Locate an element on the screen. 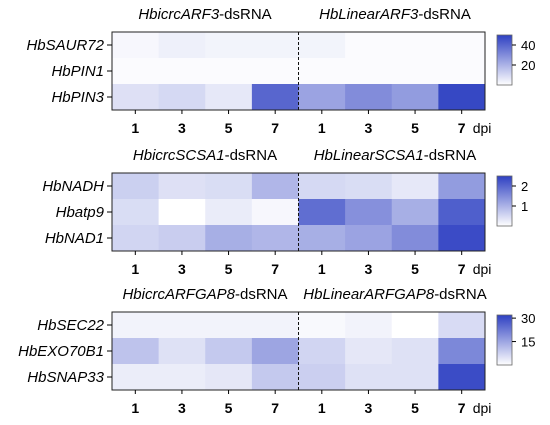 This screenshot has width=550, height=425. colorbar-tick-label: 1 is located at coordinates (524, 206).